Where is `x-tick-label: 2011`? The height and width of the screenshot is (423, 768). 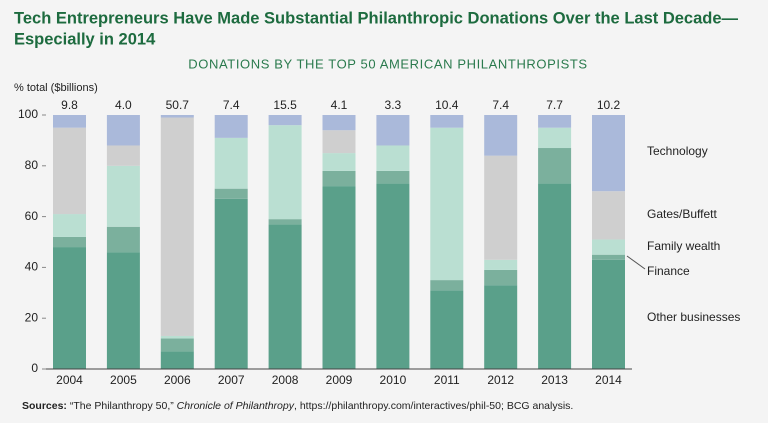
x-tick-label: 2011 is located at coordinates (447, 380).